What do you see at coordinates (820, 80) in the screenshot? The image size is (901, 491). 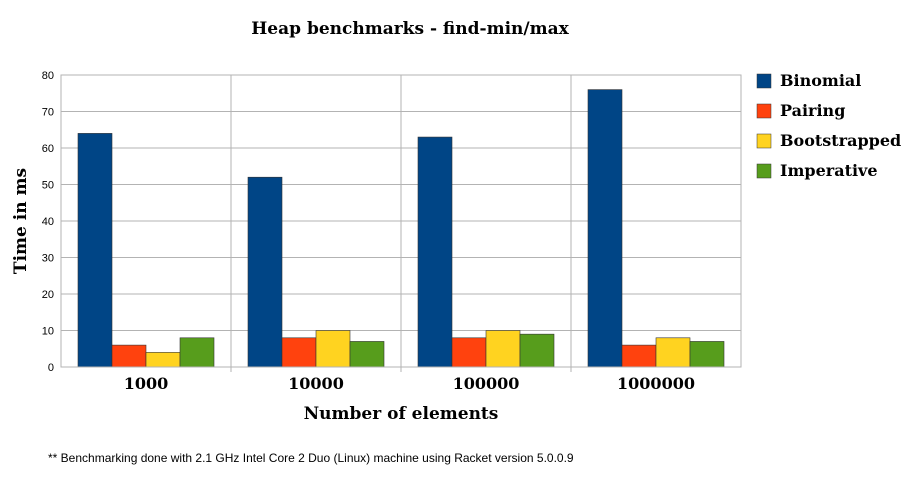 I see `legend-entry: Binomial` at bounding box center [820, 80].